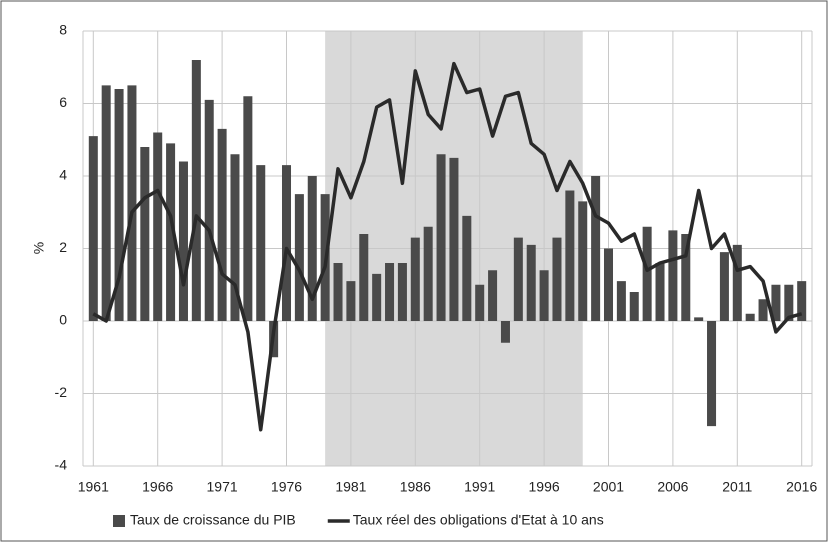  I want to click on x-tick-label: 1976, so click(286, 487).